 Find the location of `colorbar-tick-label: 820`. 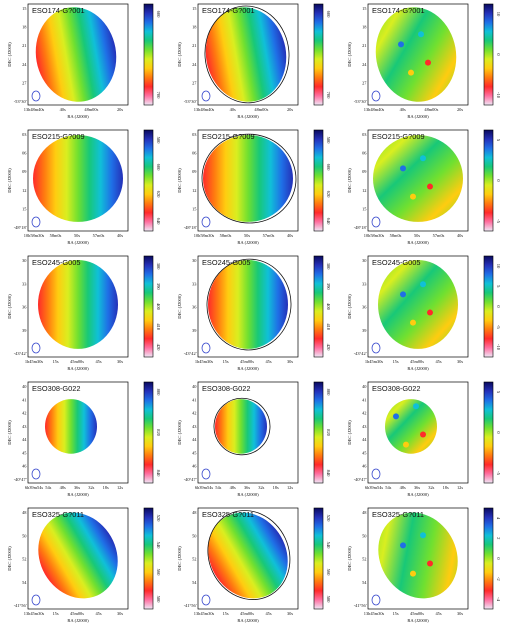

colorbar-tick-label: 820 is located at coordinates (328, 433).